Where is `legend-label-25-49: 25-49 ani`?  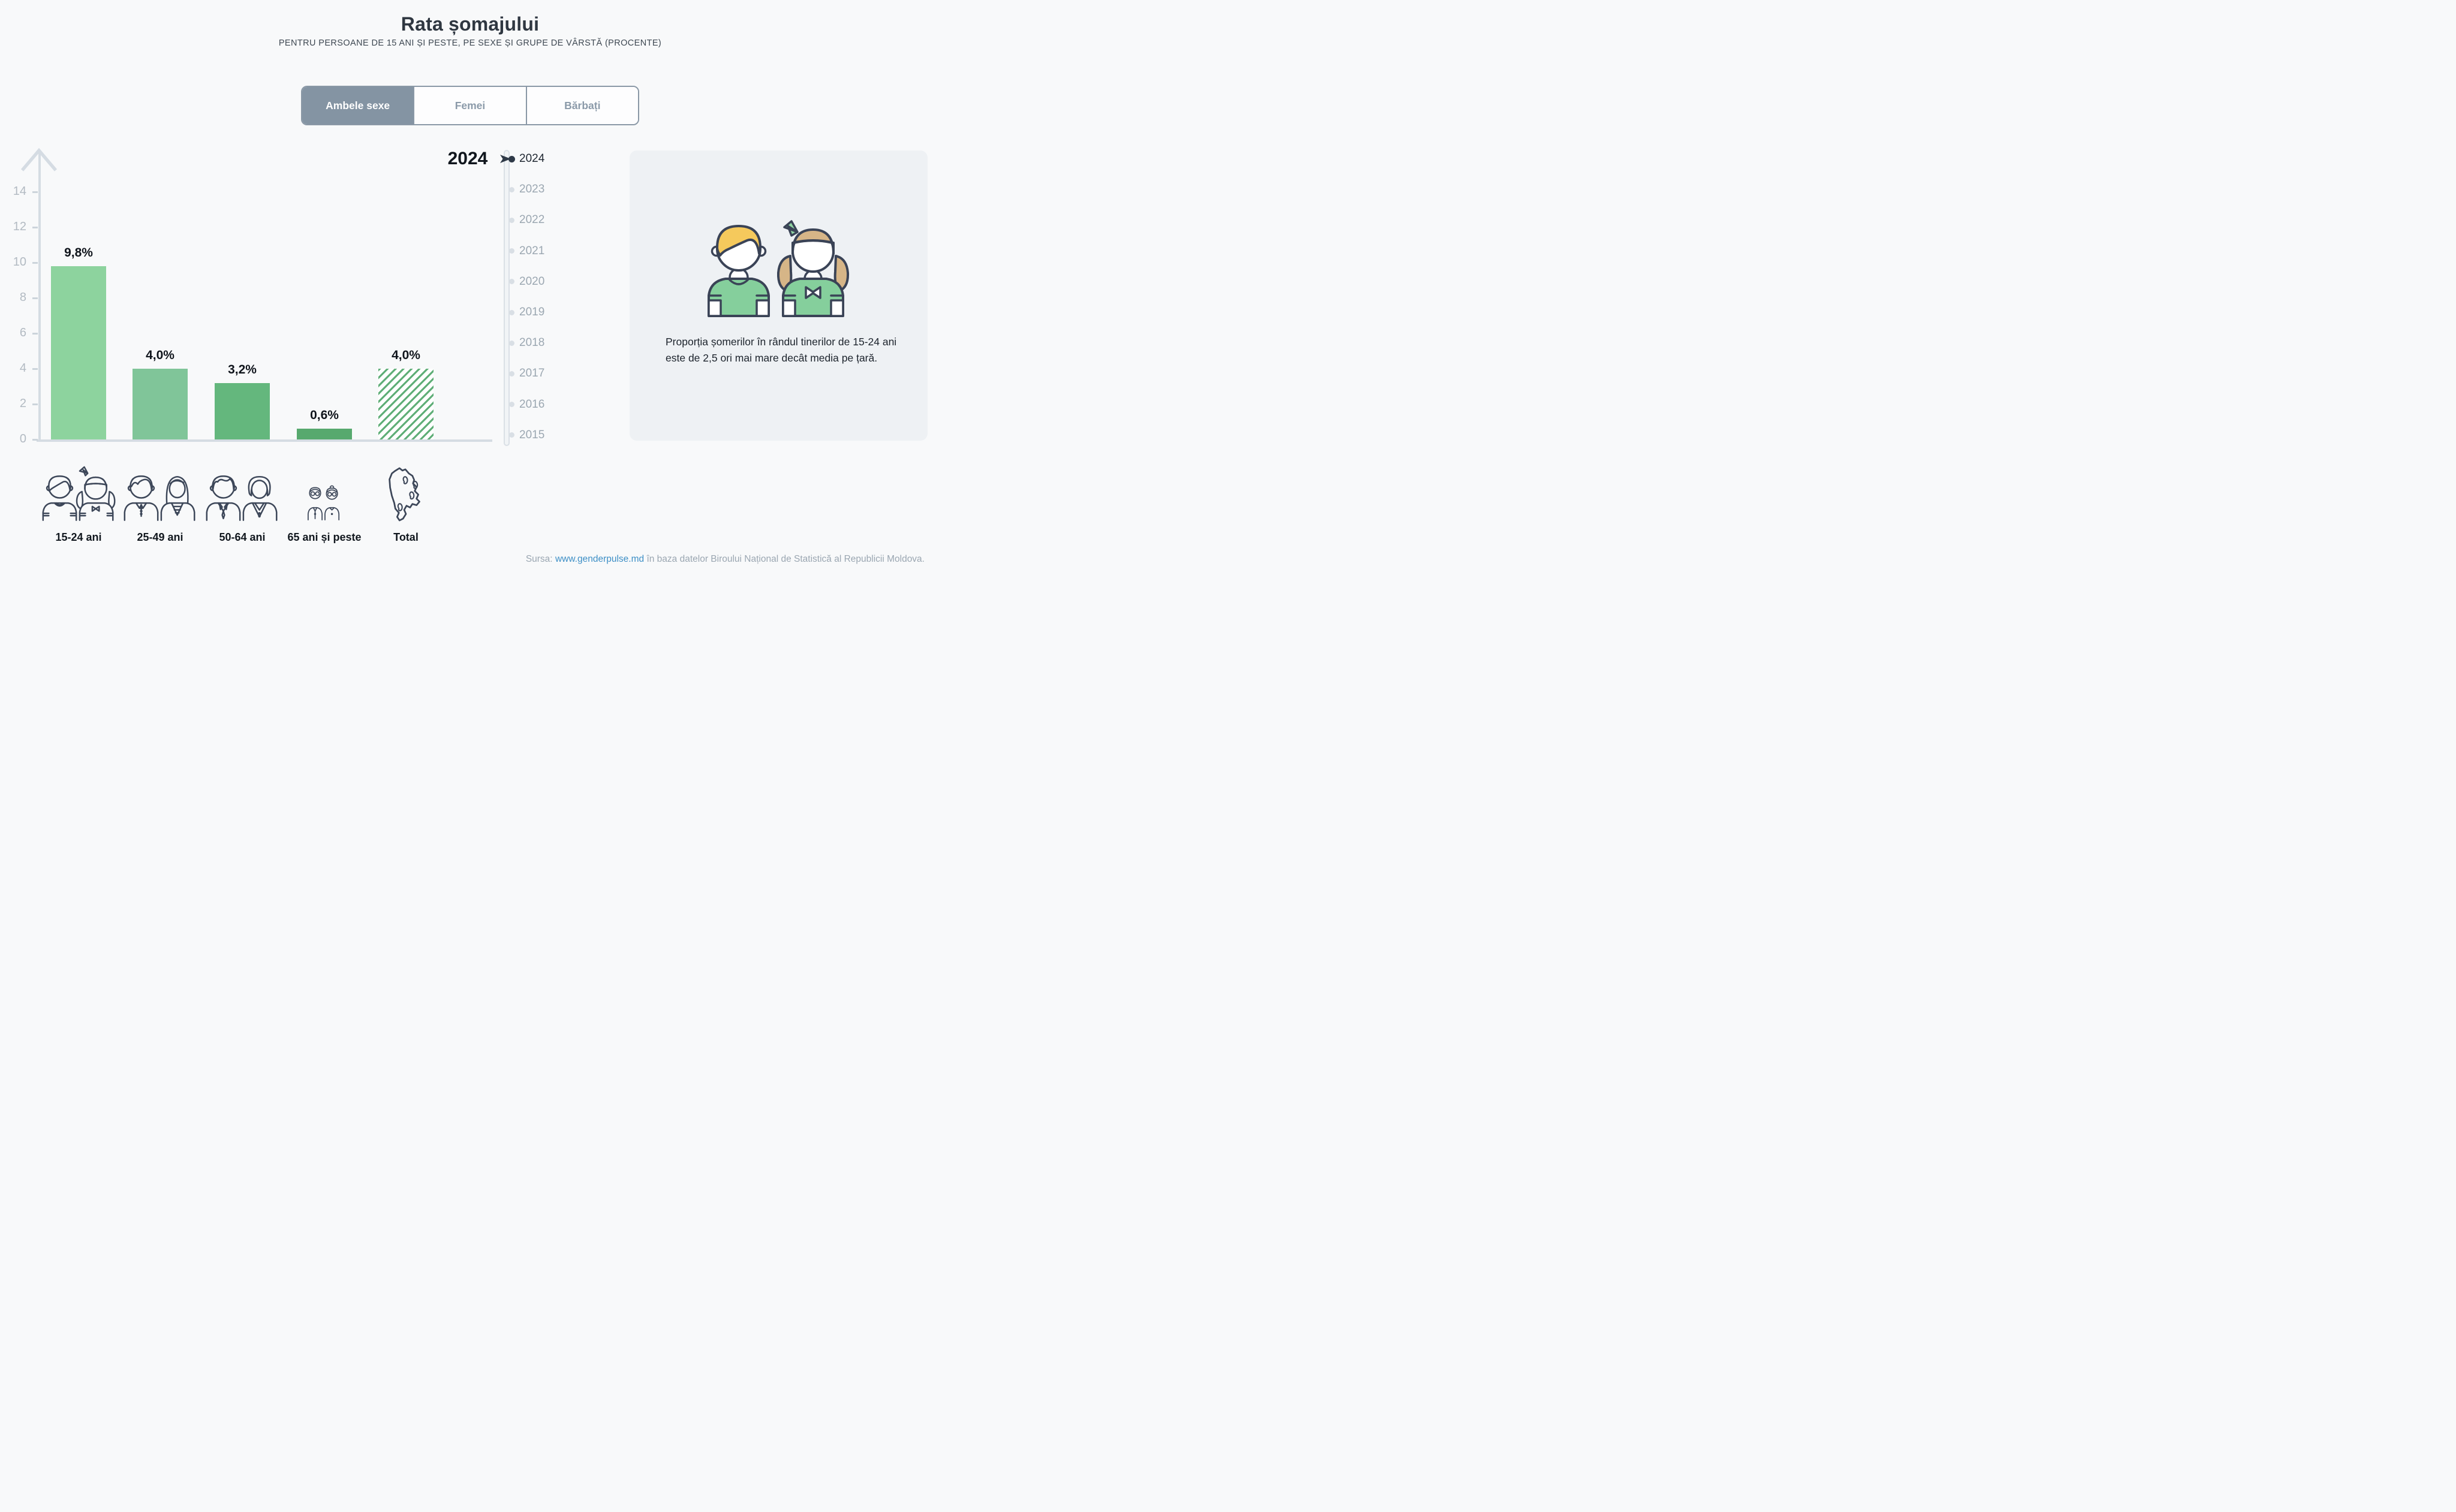 legend-label-25-49: 25-49 ani is located at coordinates (160, 537).